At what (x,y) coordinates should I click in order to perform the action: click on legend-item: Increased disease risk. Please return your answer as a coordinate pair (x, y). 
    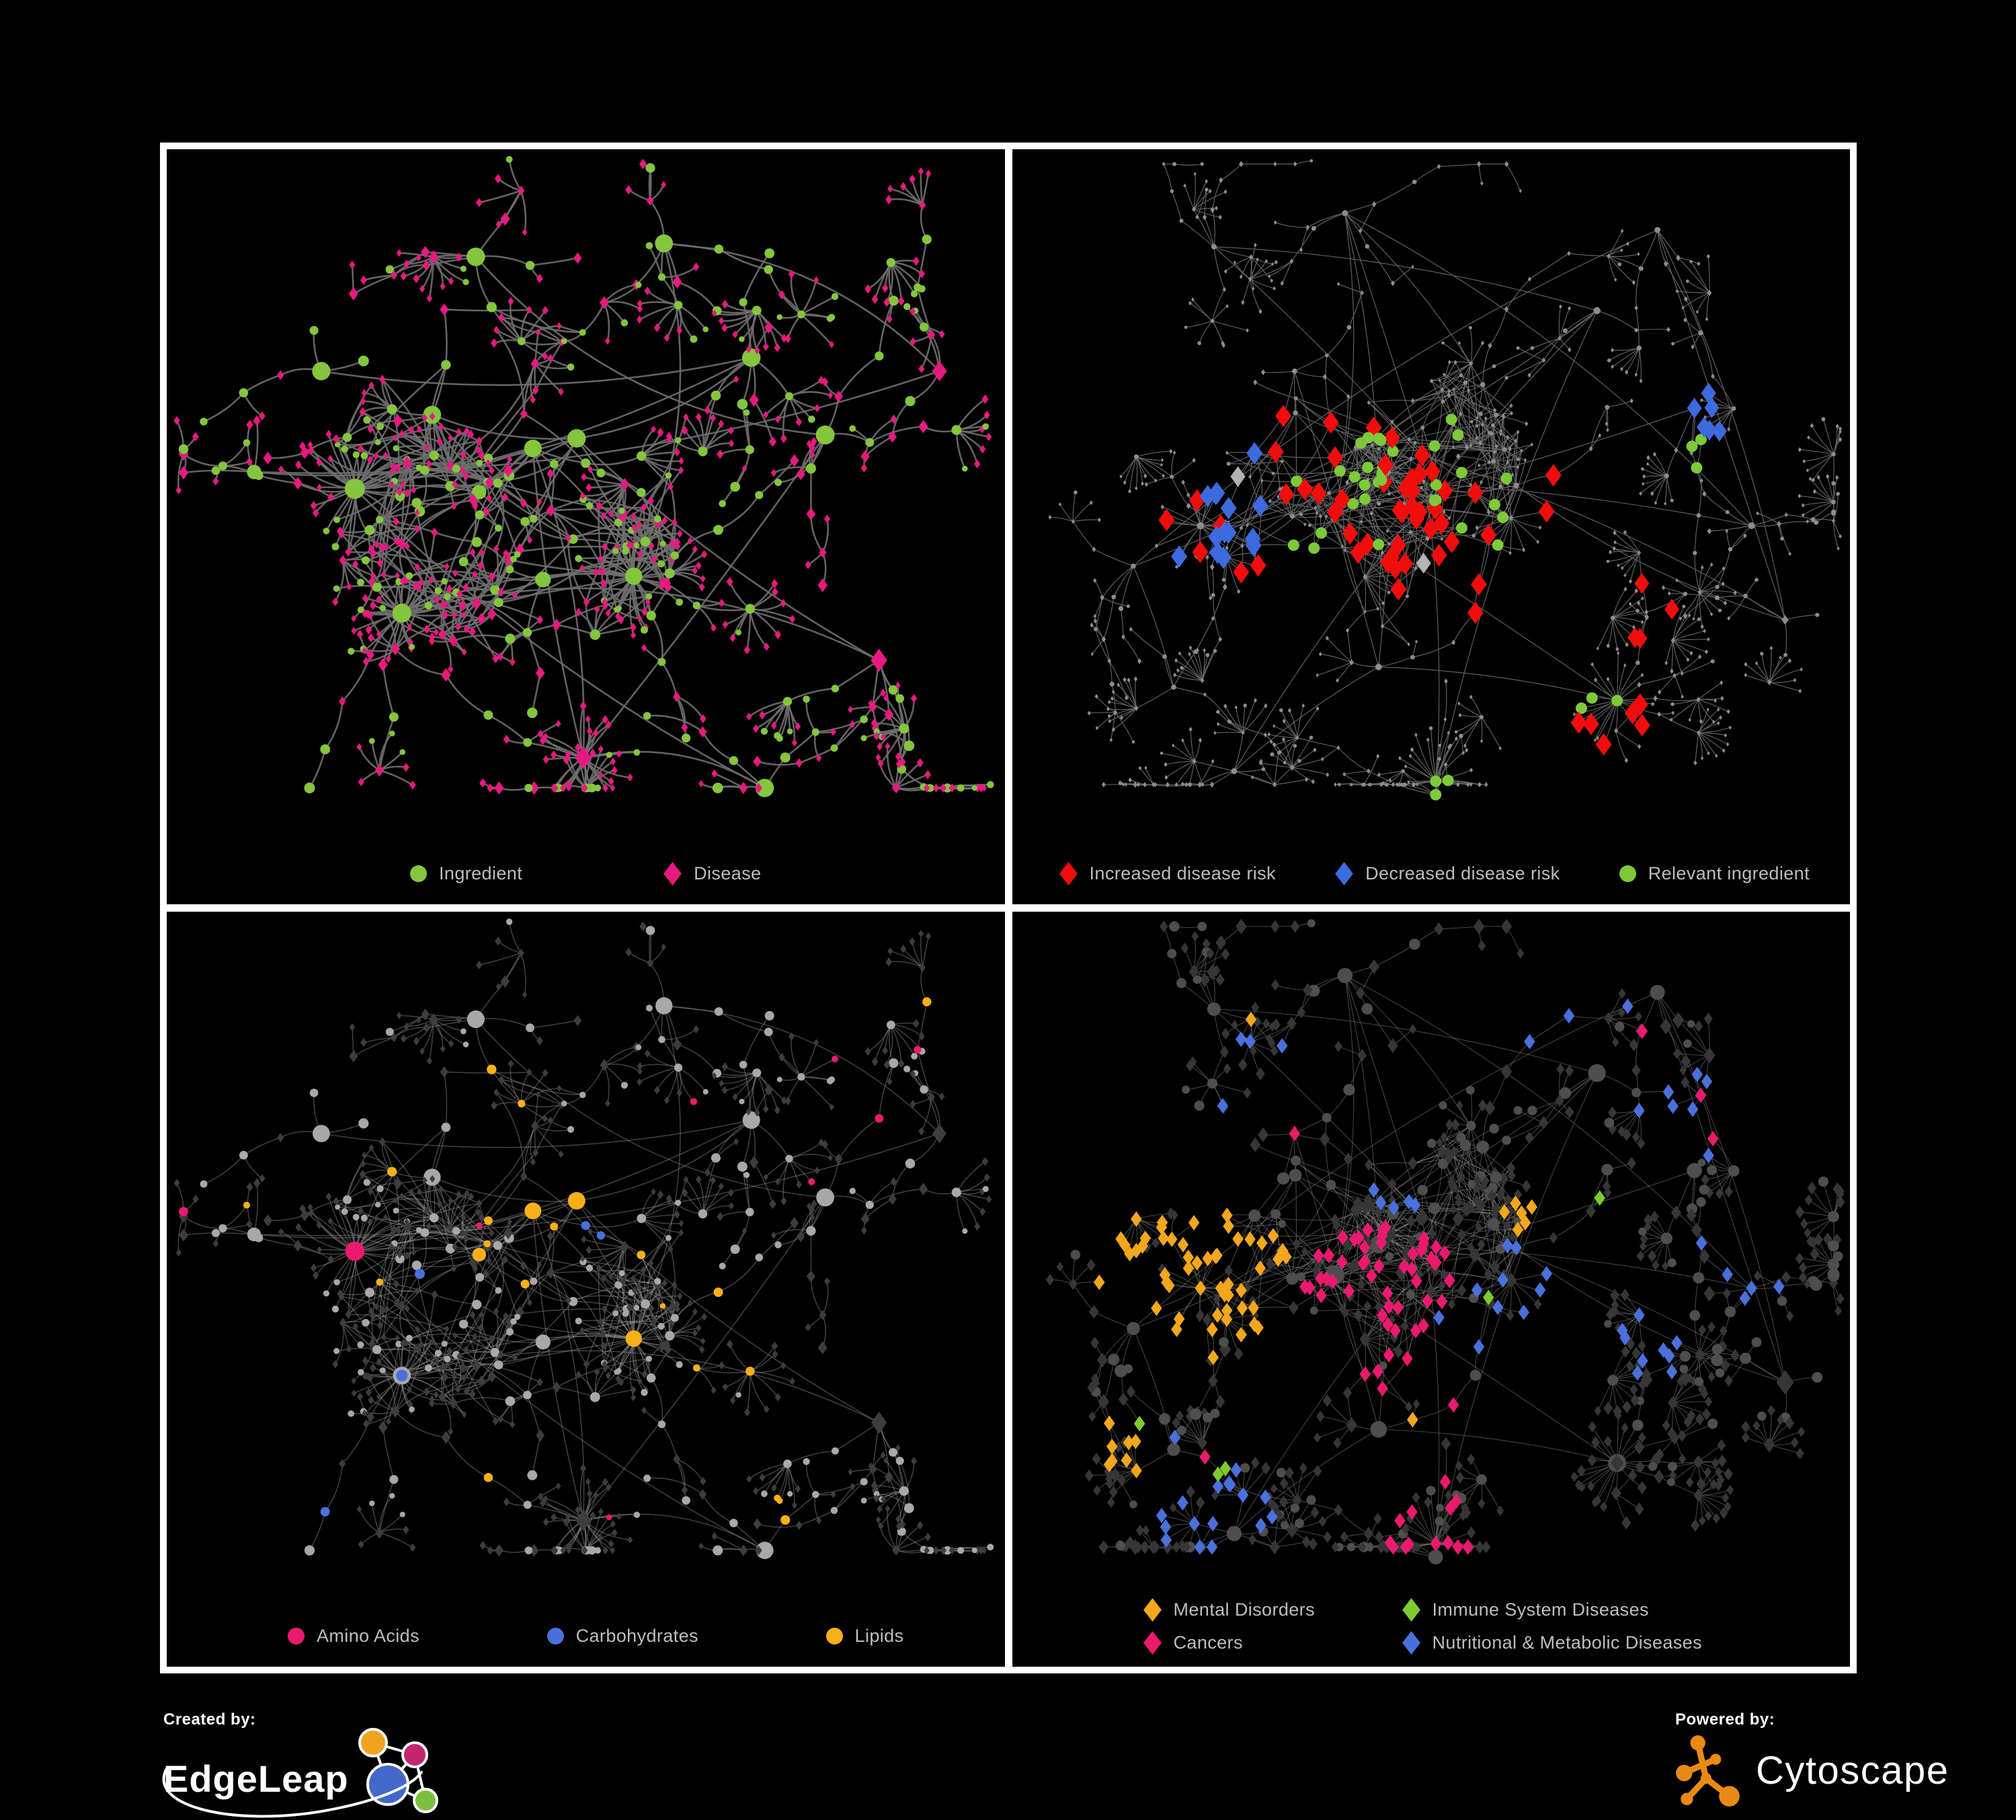
    Looking at the image, I should click on (1167, 873).